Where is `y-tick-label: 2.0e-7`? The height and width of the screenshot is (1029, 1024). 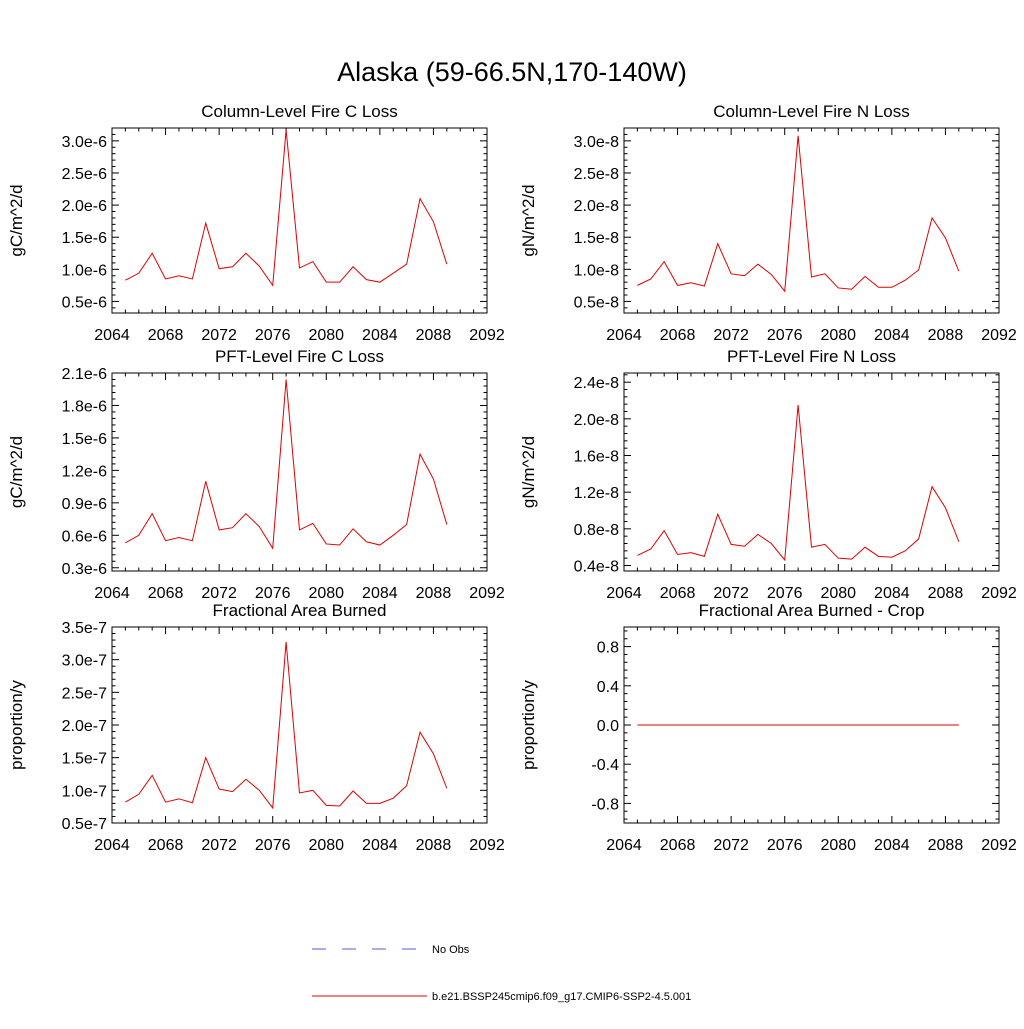 y-tick-label: 2.0e-7 is located at coordinates (84, 726).